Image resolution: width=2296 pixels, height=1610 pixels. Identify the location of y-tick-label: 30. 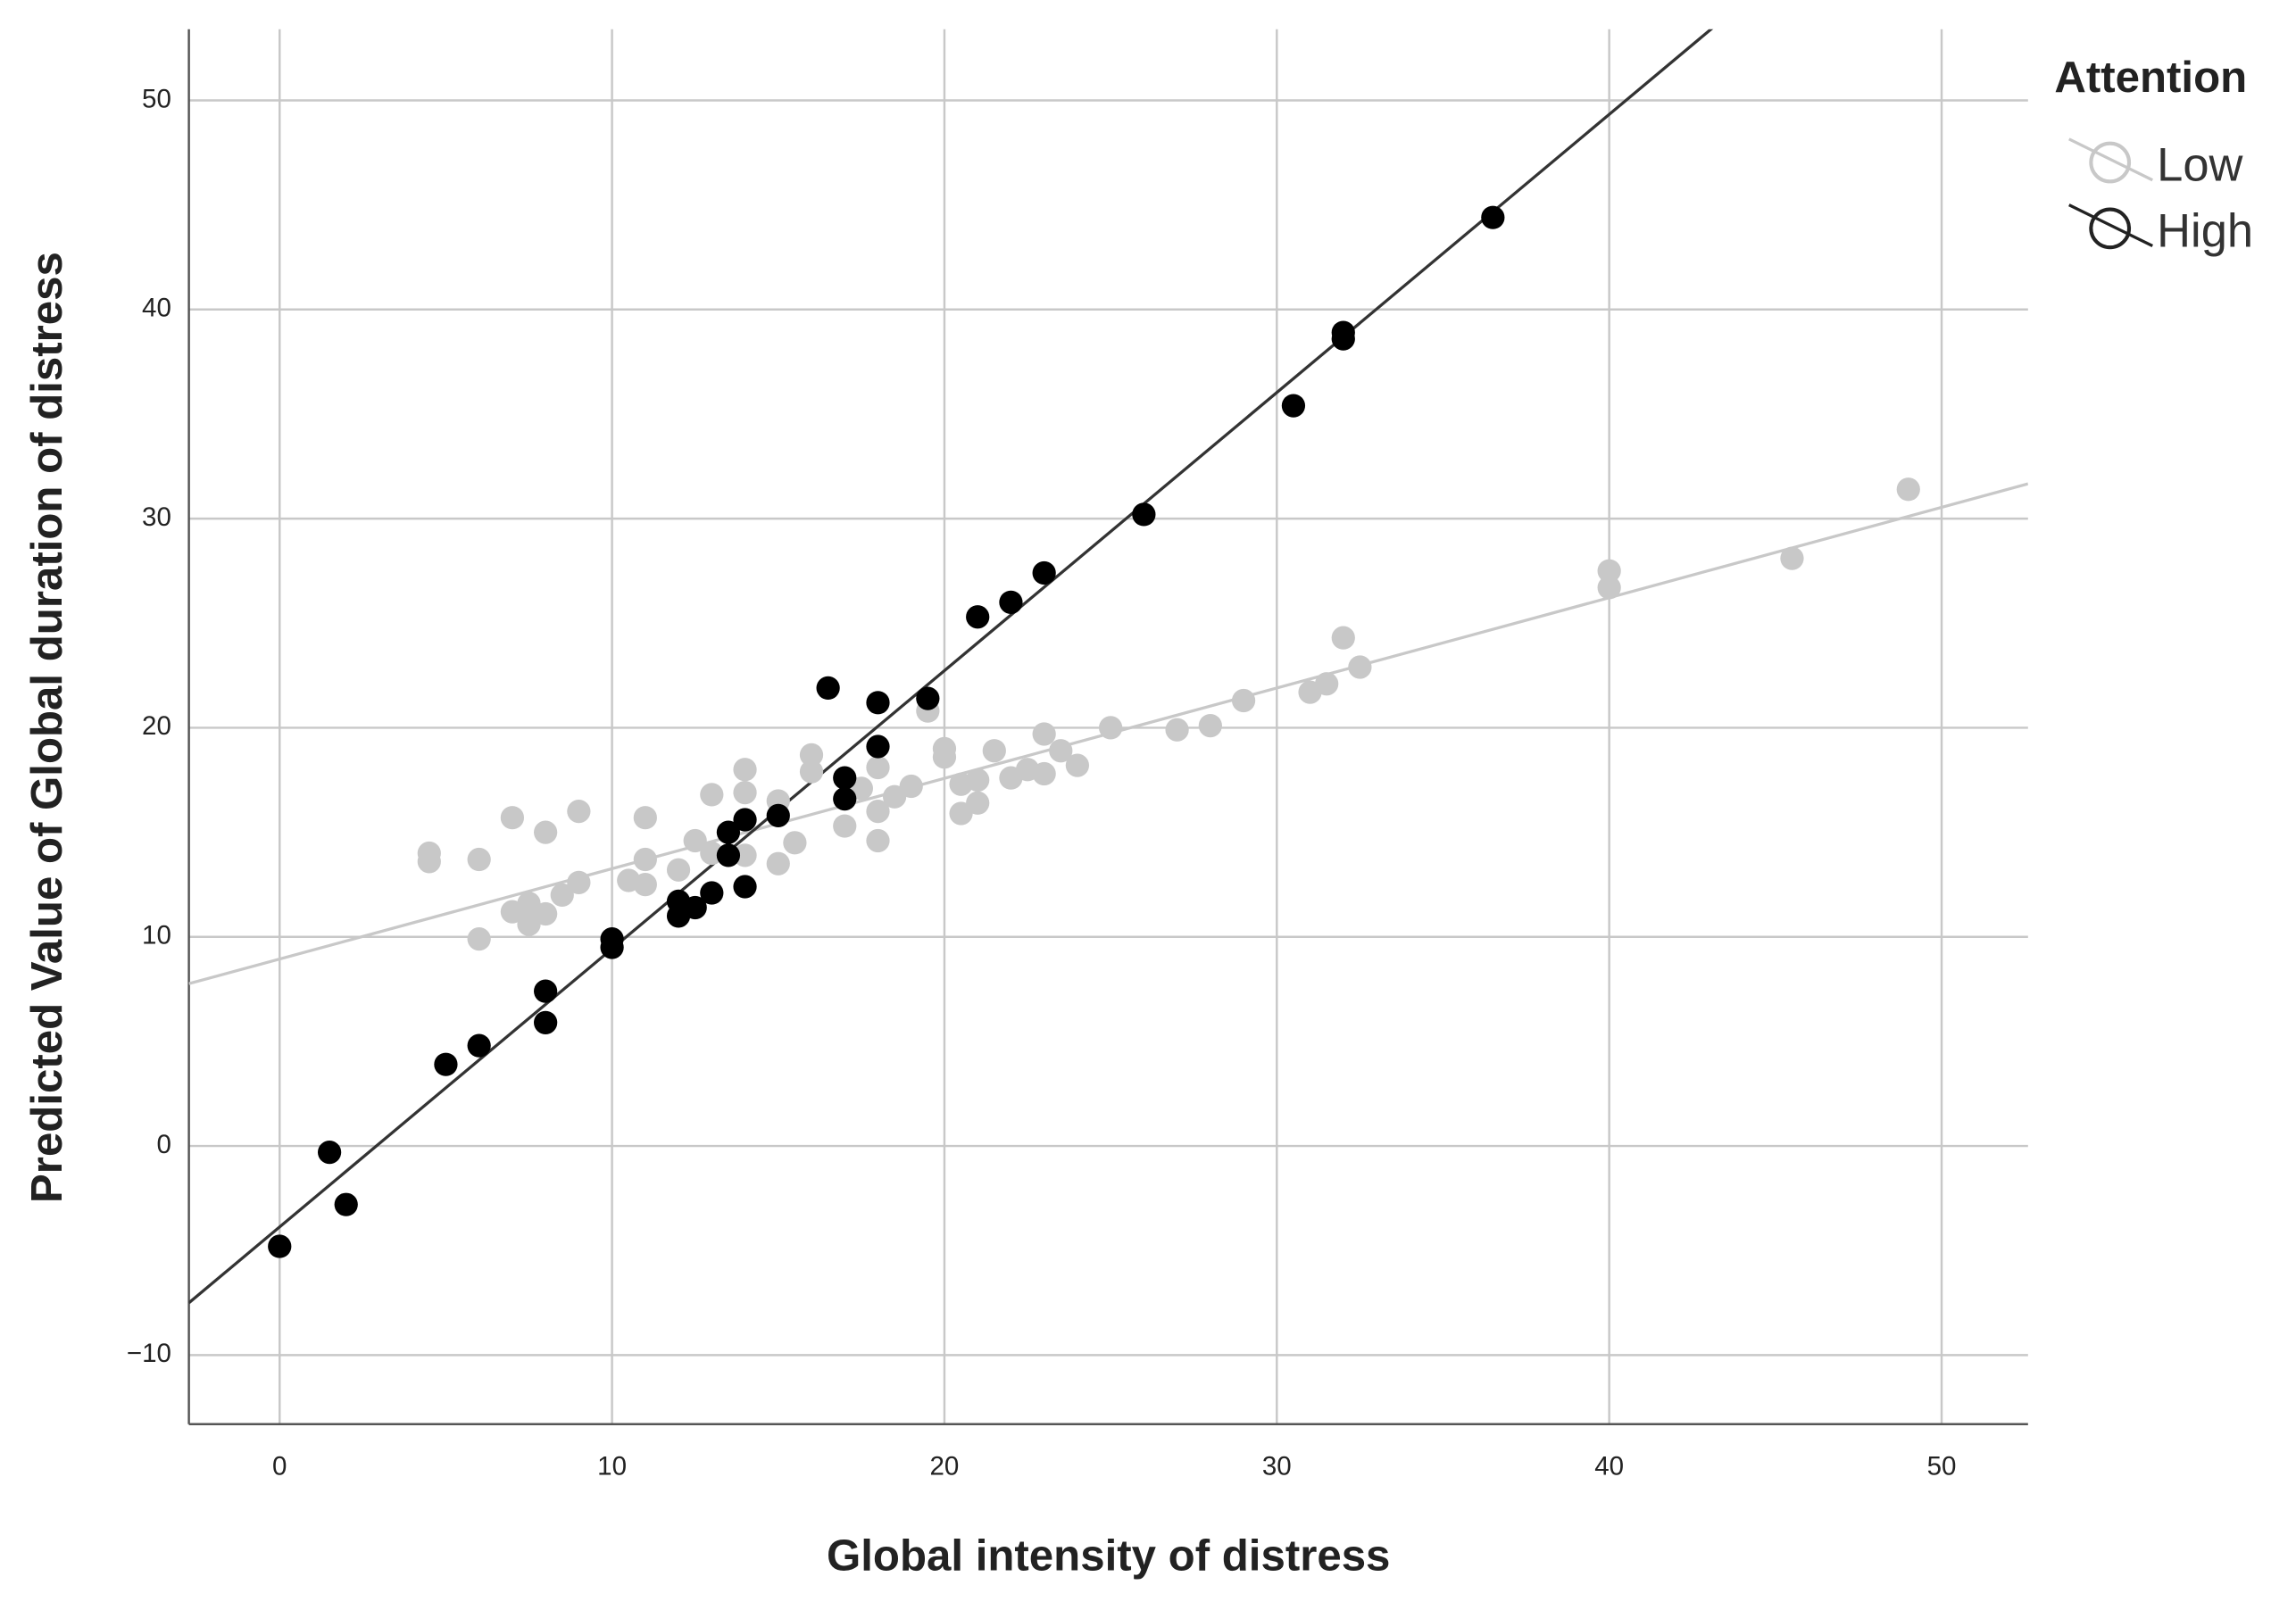
(156, 517).